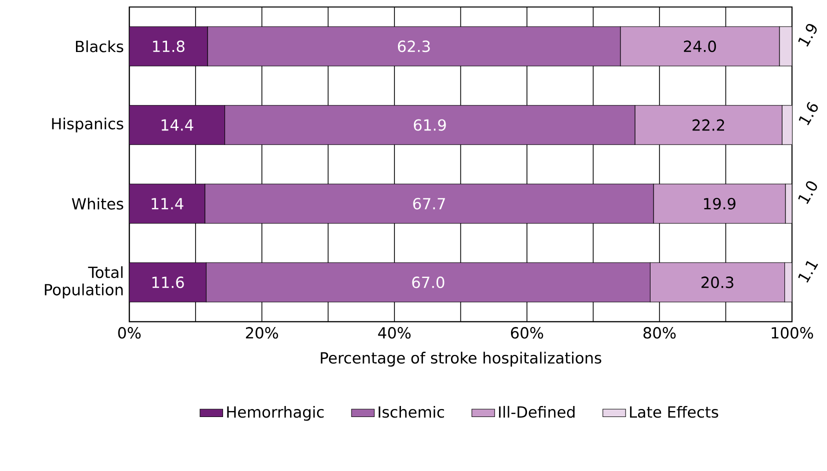  What do you see at coordinates (674, 412) in the screenshot?
I see `legend-label: Late Effects` at bounding box center [674, 412].